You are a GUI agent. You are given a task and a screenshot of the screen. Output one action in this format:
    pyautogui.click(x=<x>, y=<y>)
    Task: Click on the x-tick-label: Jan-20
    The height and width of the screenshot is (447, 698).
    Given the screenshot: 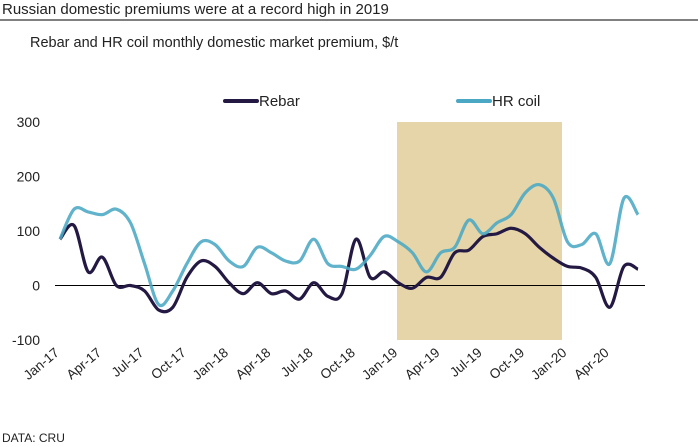 What is the action you would take?
    pyautogui.click(x=548, y=364)
    